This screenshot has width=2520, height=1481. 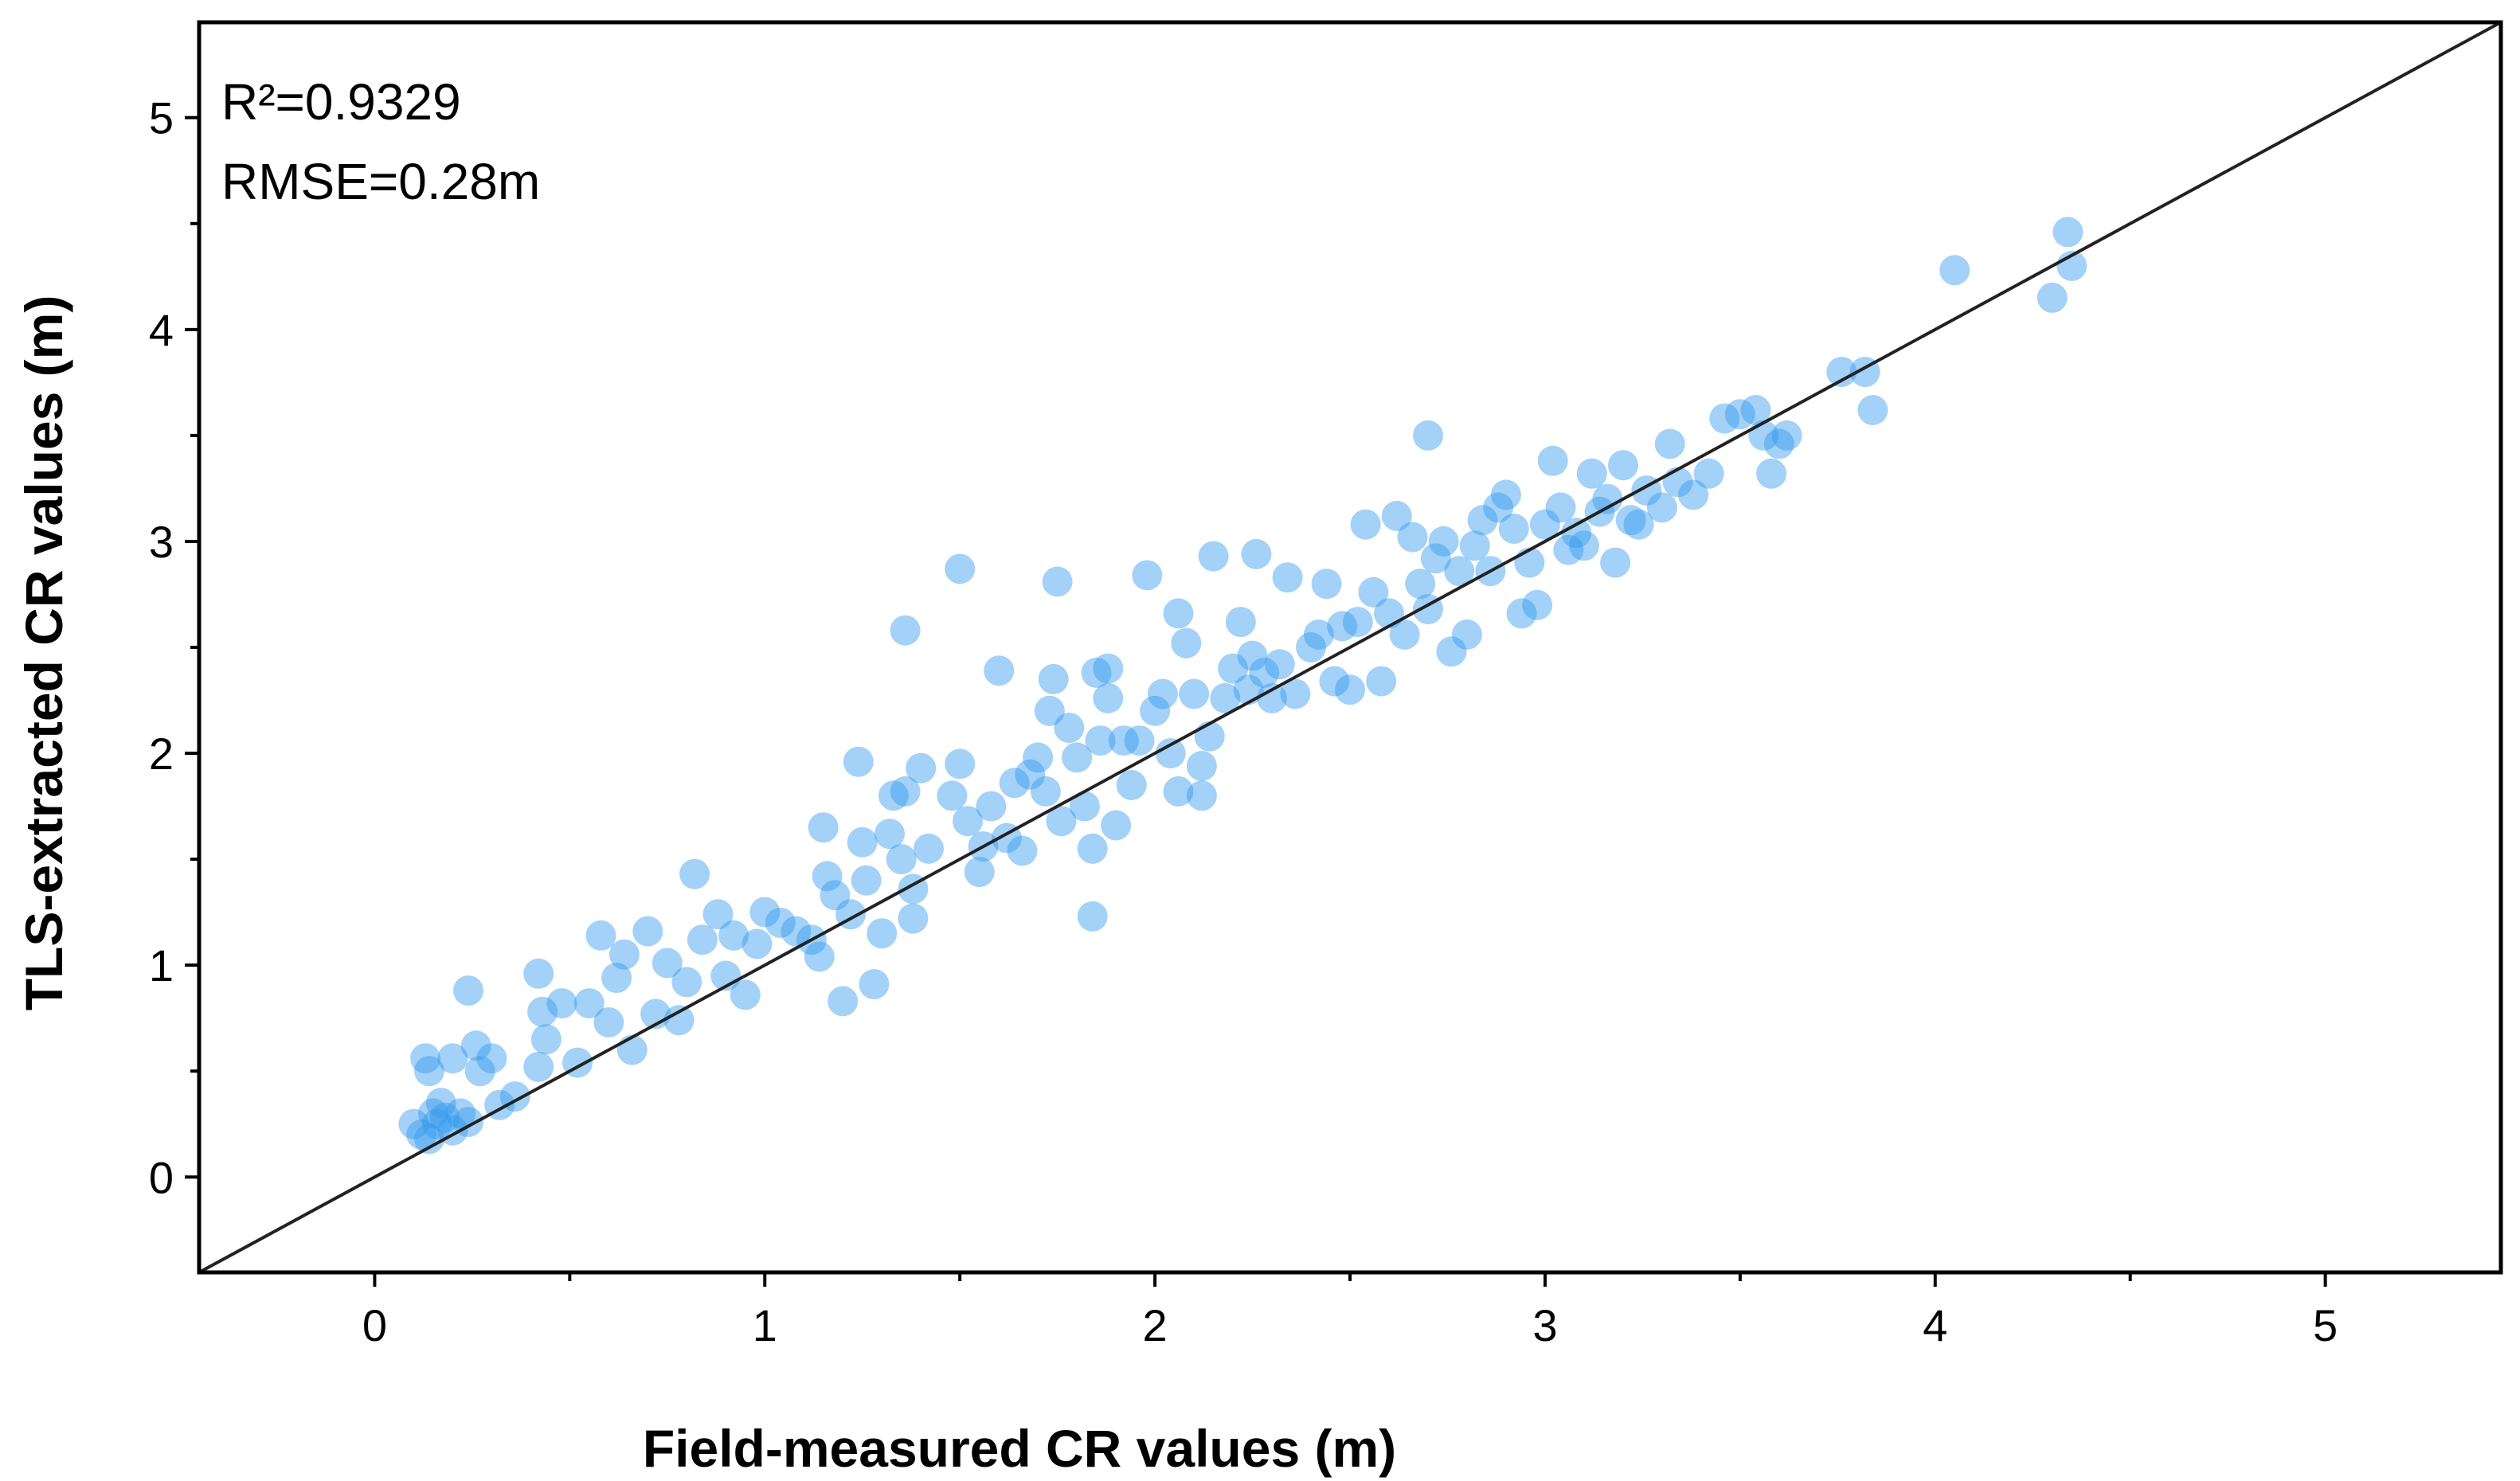 What do you see at coordinates (765, 1325) in the screenshot?
I see `x-tick-label-1: 1` at bounding box center [765, 1325].